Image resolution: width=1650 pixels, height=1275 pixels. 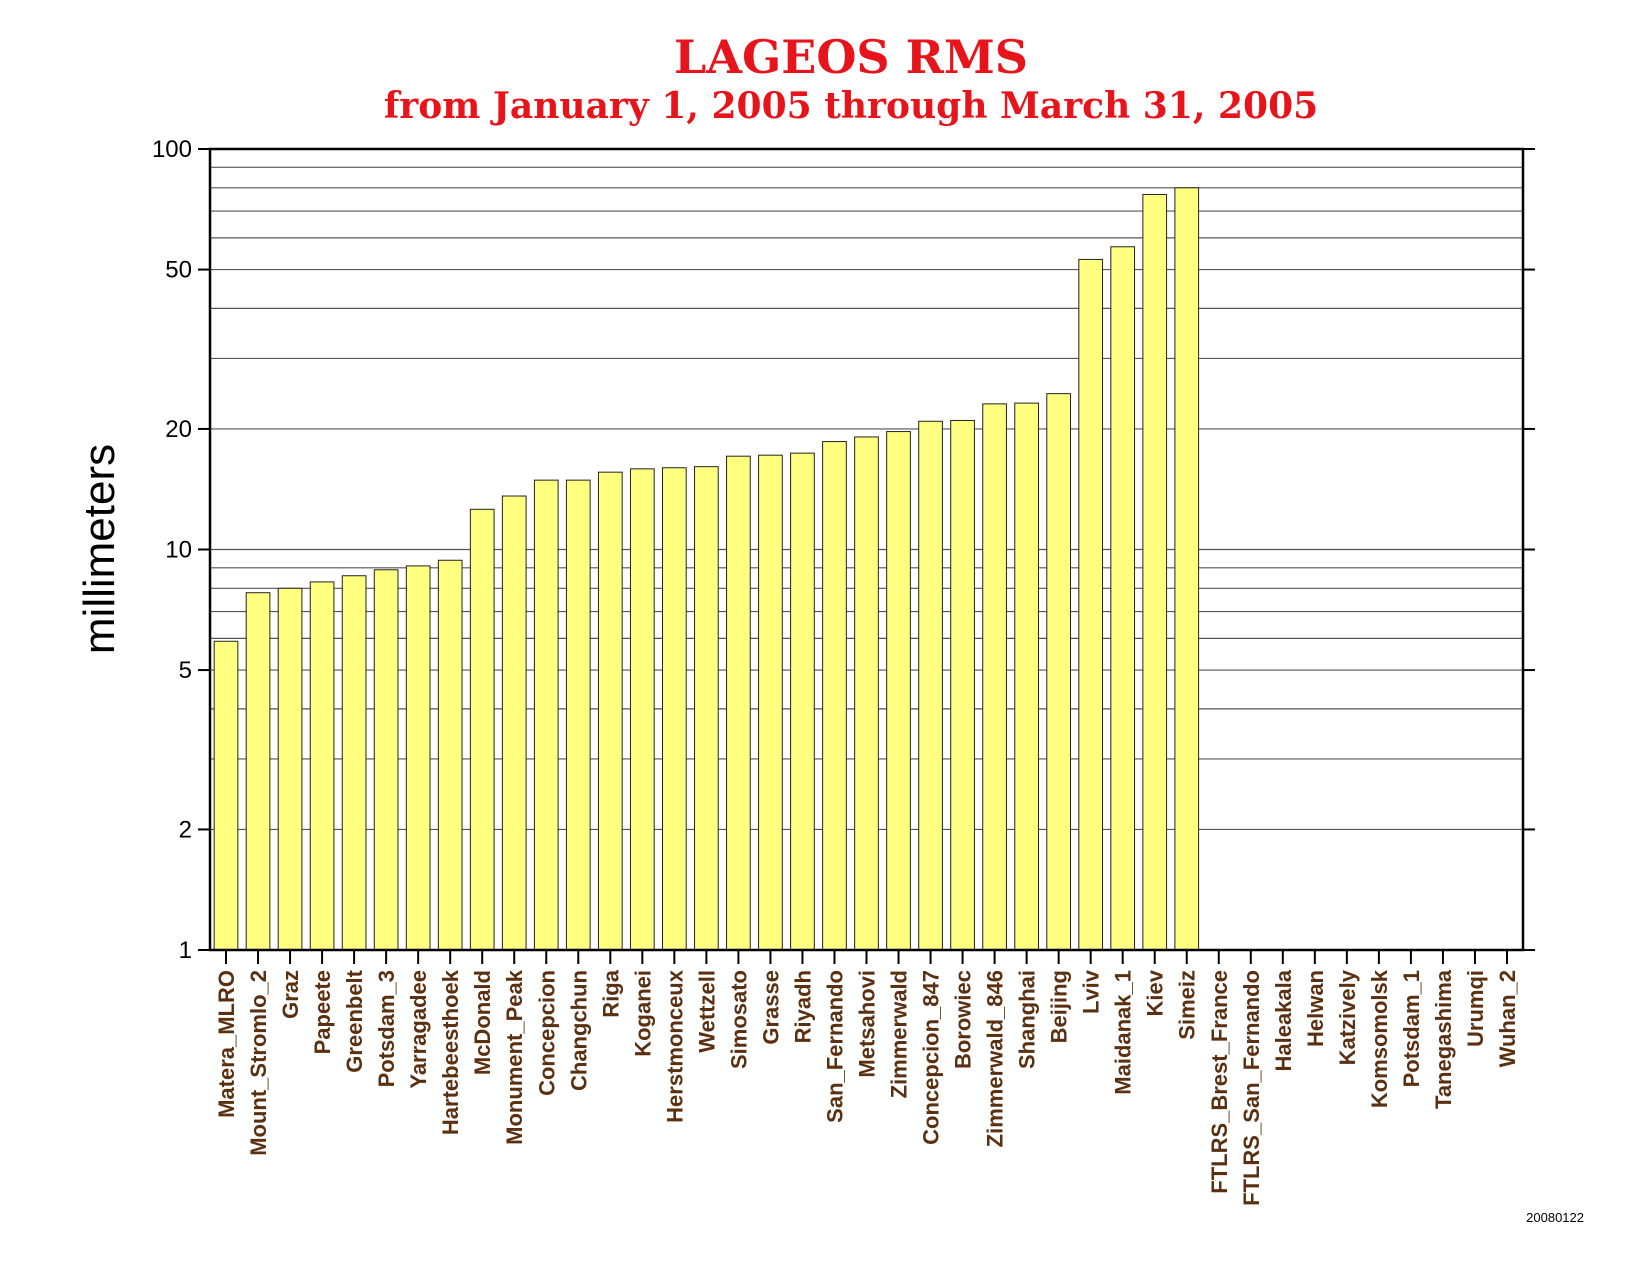 What do you see at coordinates (514, 1057) in the screenshot?
I see `x-tick-label: Monument_Peak` at bounding box center [514, 1057].